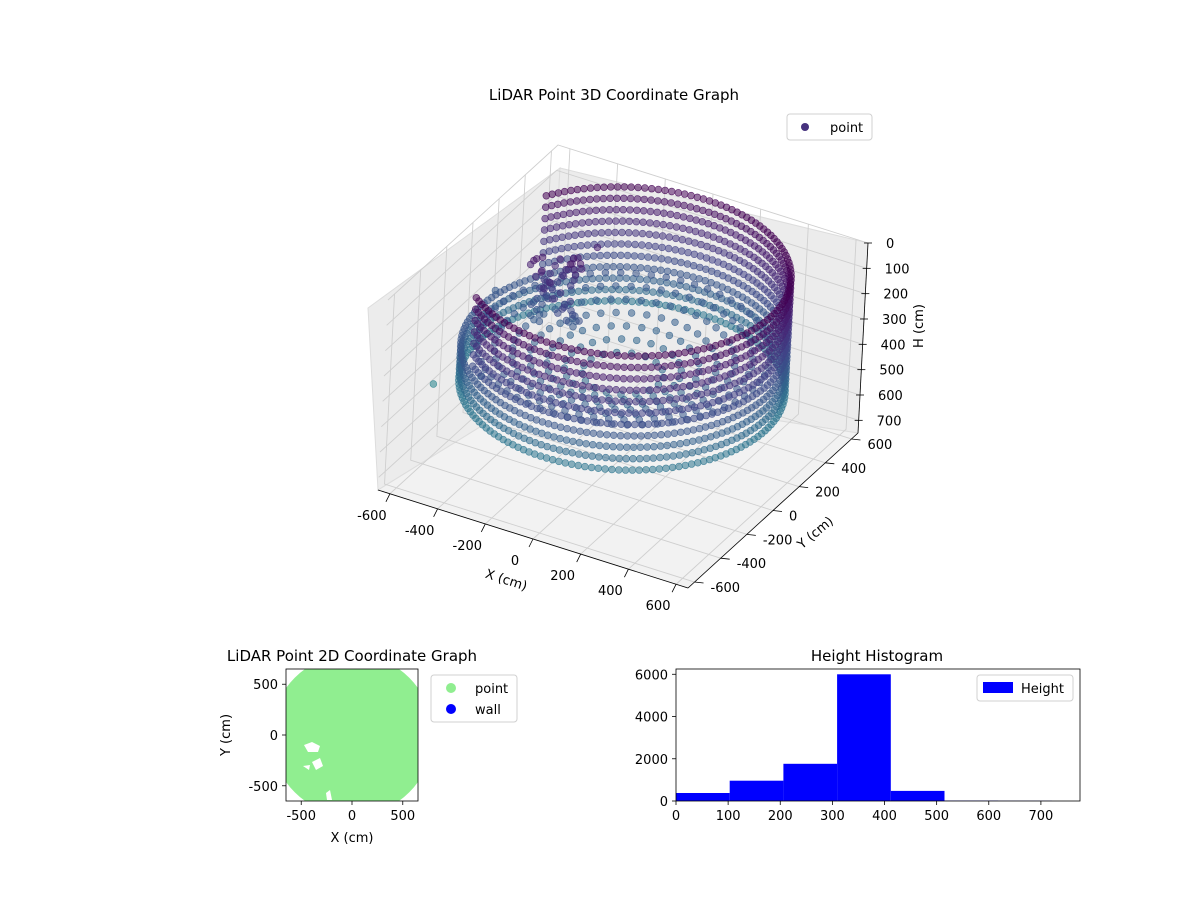 Image resolution: width=1200 pixels, height=900 pixels. What do you see at coordinates (884, 816) in the screenshot?
I see `histogram-xtick-label: 400` at bounding box center [884, 816].